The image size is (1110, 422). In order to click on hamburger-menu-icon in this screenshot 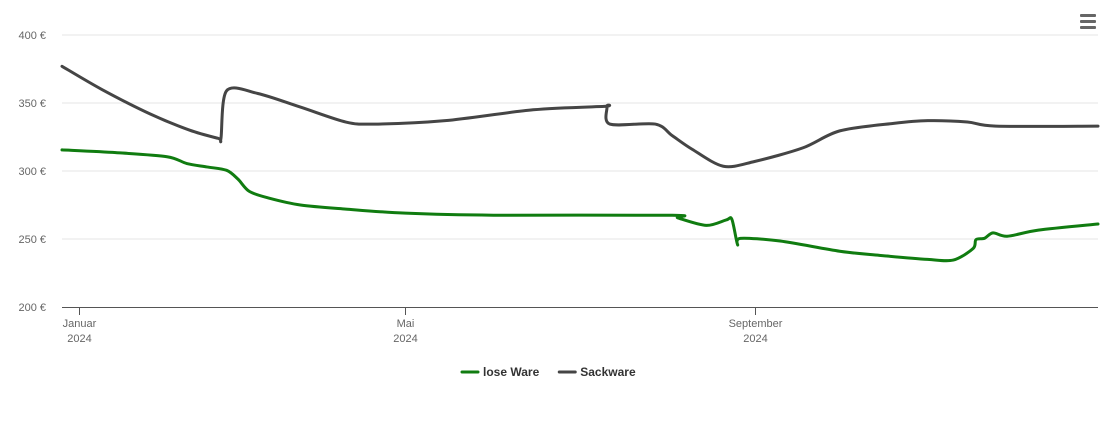, I will do `click(1088, 21)`.